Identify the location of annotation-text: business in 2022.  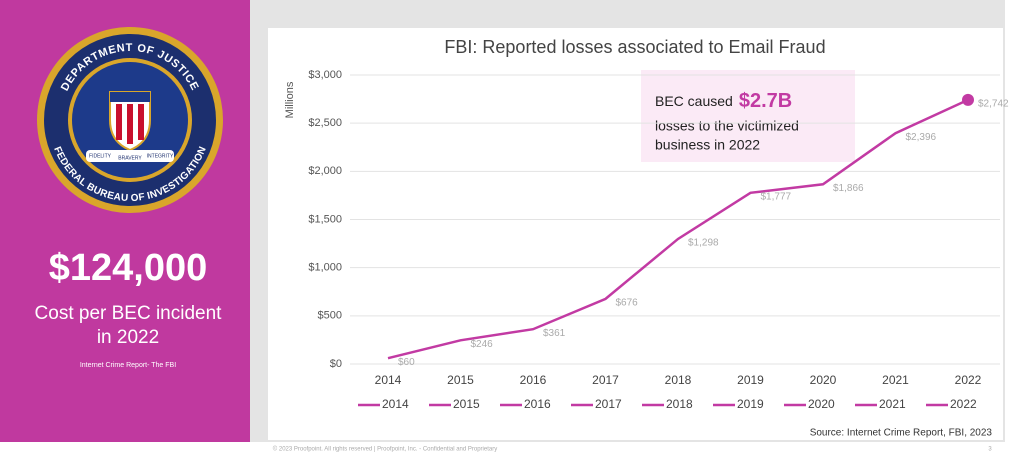
(707, 145).